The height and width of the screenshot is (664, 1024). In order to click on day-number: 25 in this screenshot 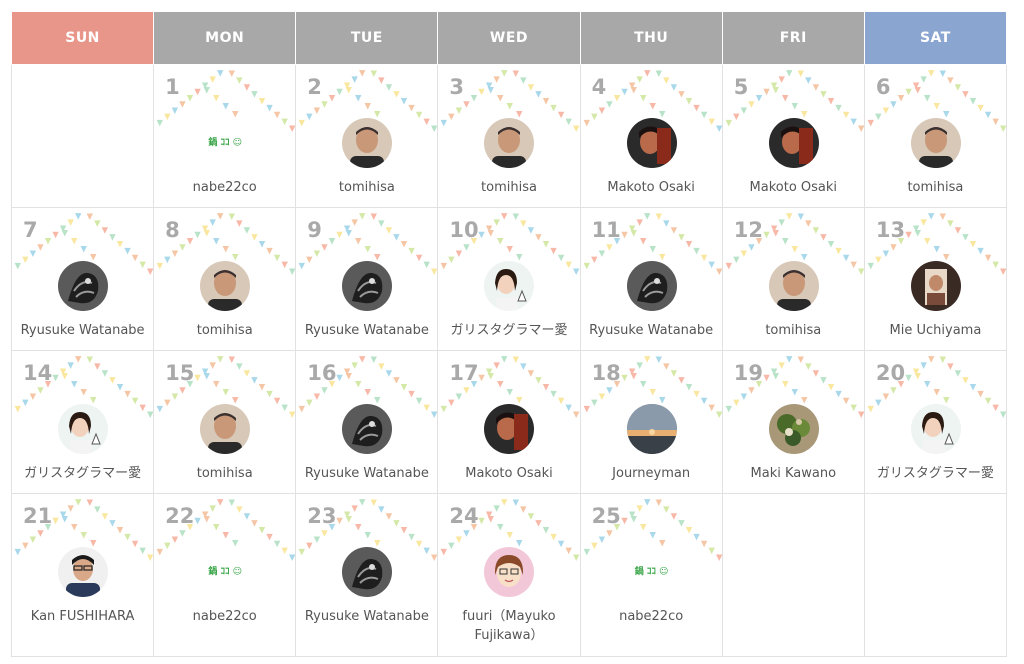, I will do `click(606, 516)`.